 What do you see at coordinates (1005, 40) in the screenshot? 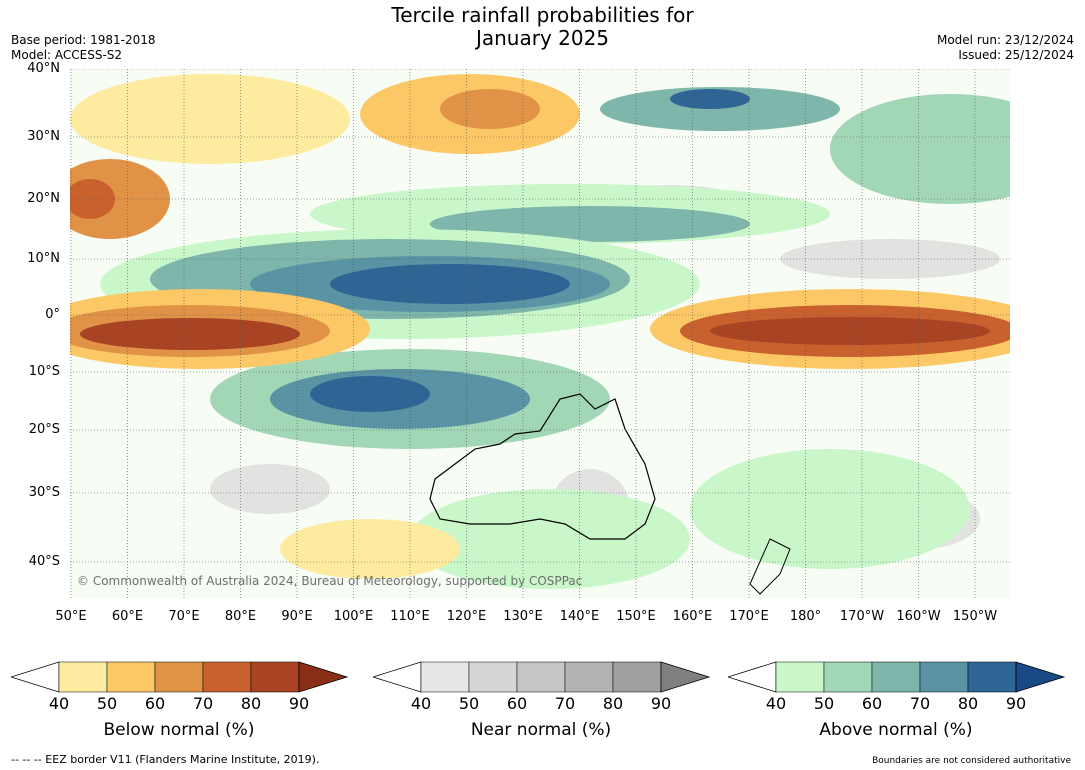
I see `model-run: Model run: 23/12/2024` at bounding box center [1005, 40].